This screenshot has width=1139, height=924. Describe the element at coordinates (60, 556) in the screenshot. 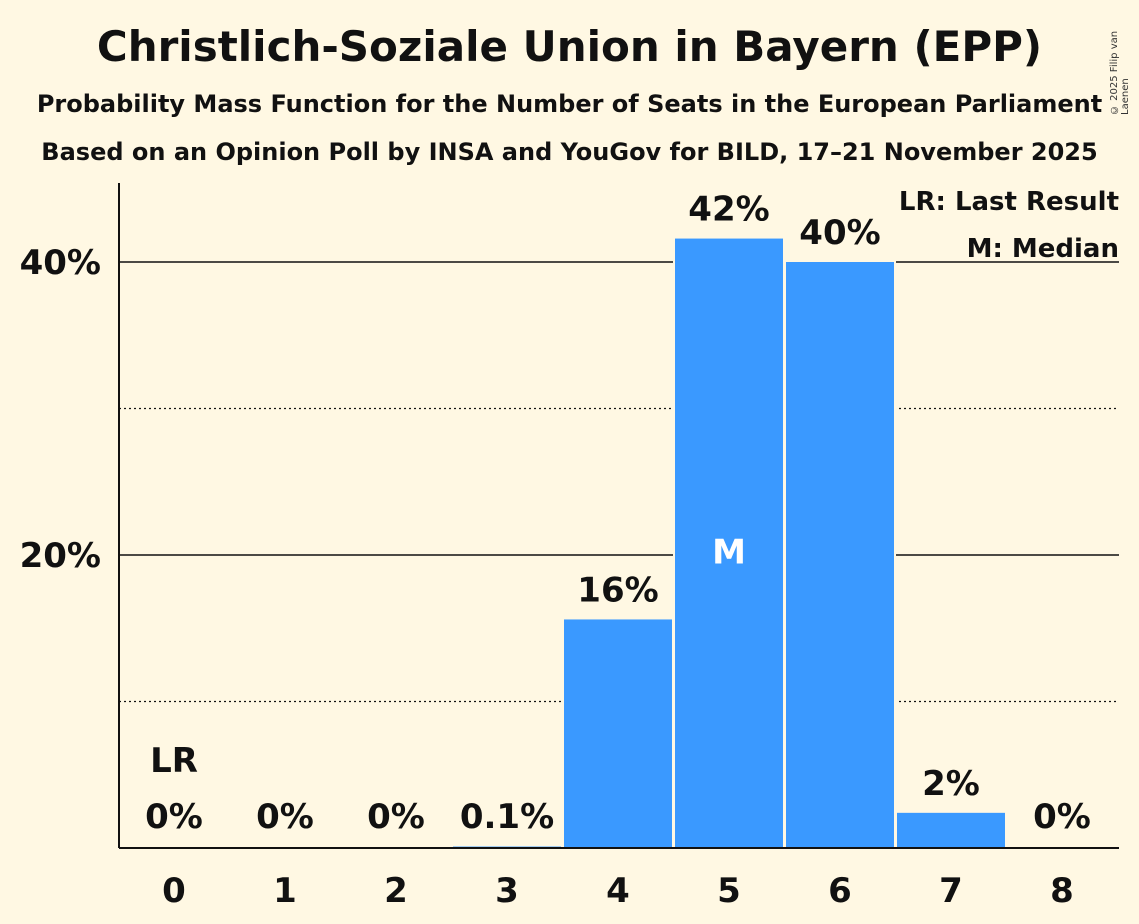

I see `y-tick-label: 20%` at that location.